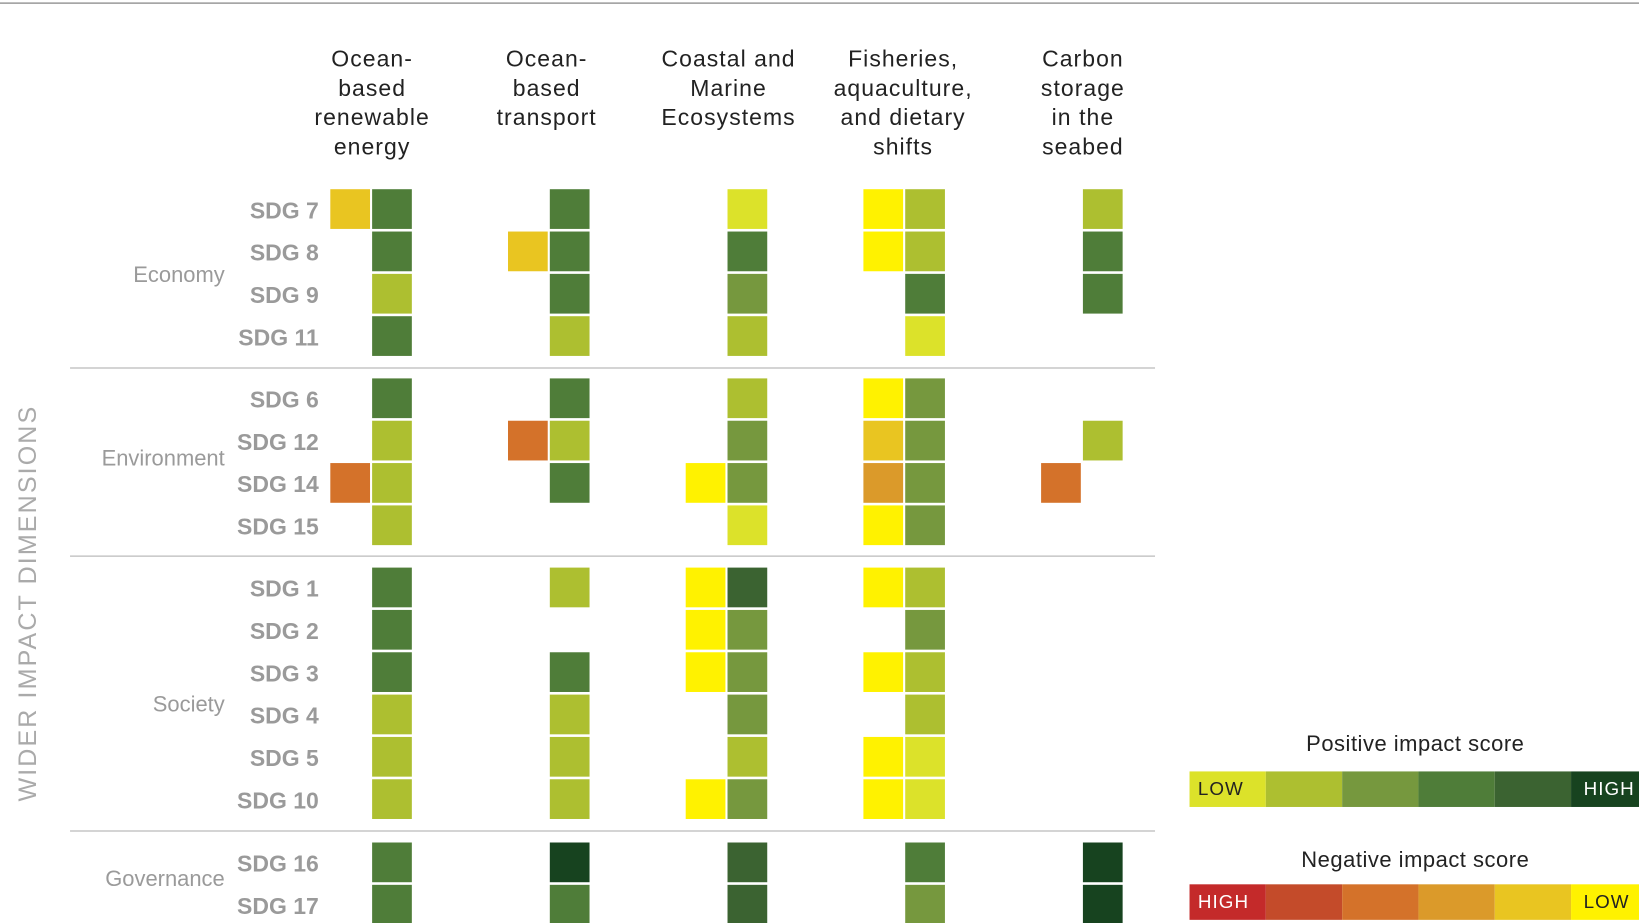 Image resolution: width=1639 pixels, height=923 pixels. What do you see at coordinates (284, 295) in the screenshot?
I see `sdg-label: SDG 9` at bounding box center [284, 295].